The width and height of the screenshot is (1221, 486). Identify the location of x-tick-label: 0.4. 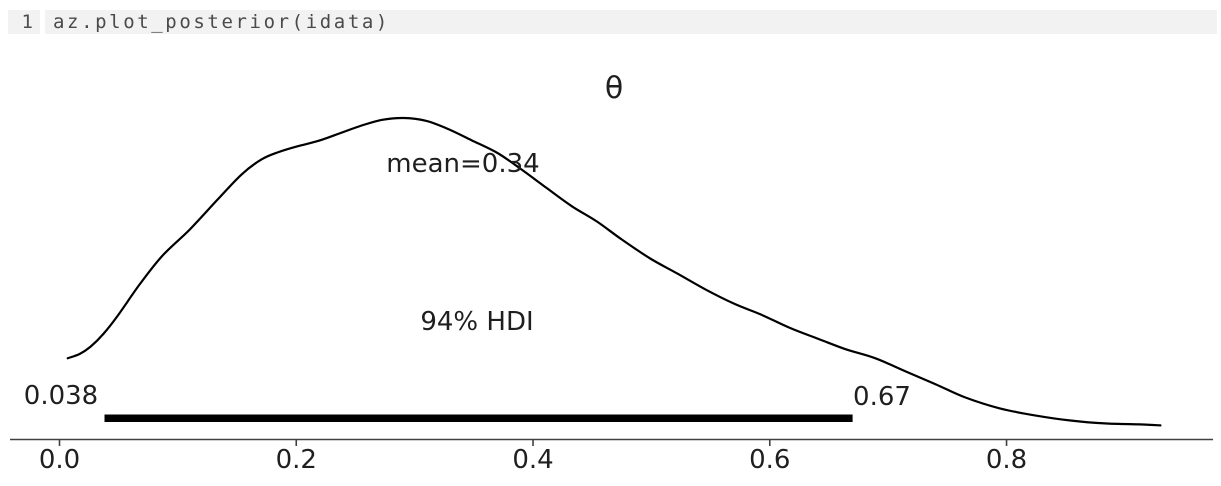
(532, 460).